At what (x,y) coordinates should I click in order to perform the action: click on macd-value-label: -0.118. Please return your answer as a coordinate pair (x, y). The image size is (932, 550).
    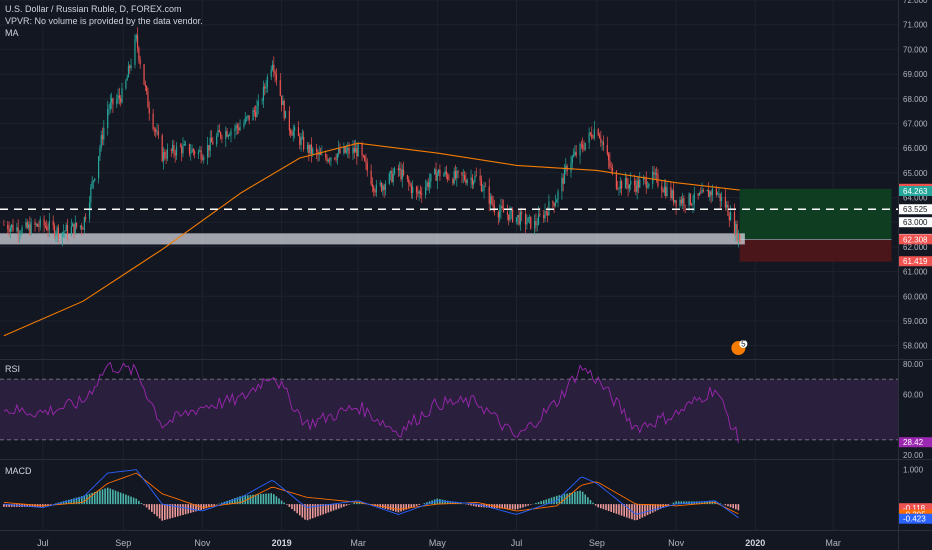
    Looking at the image, I should click on (914, 508).